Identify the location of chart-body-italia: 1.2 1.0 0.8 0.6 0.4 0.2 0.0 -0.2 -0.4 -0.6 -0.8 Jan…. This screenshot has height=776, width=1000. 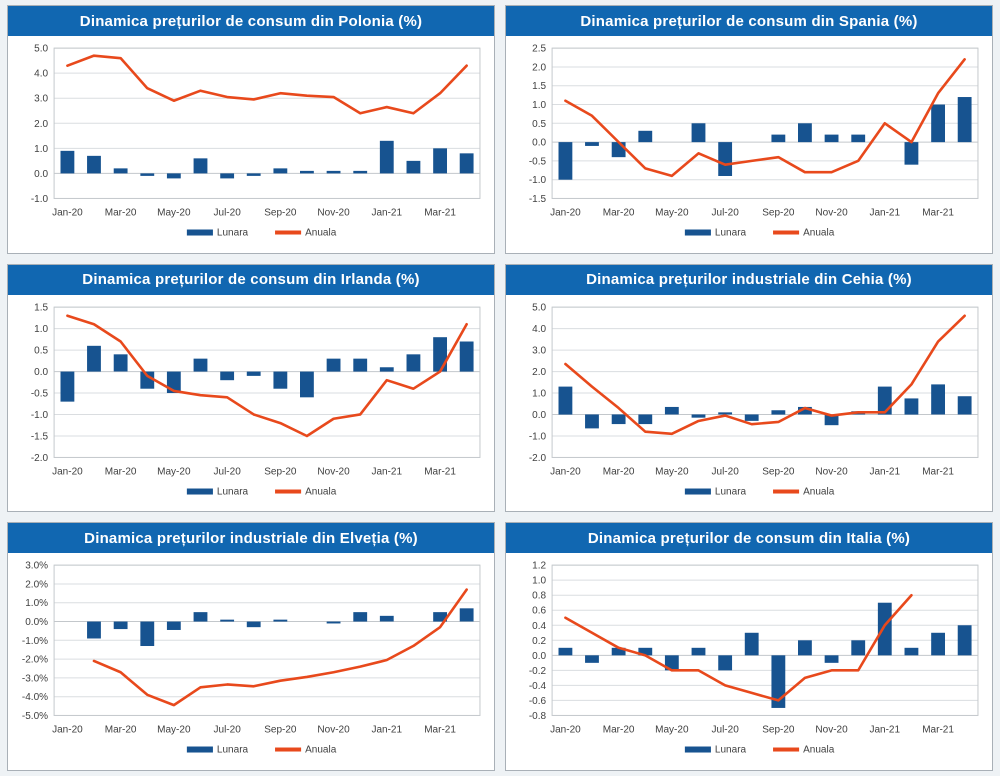
(749, 661).